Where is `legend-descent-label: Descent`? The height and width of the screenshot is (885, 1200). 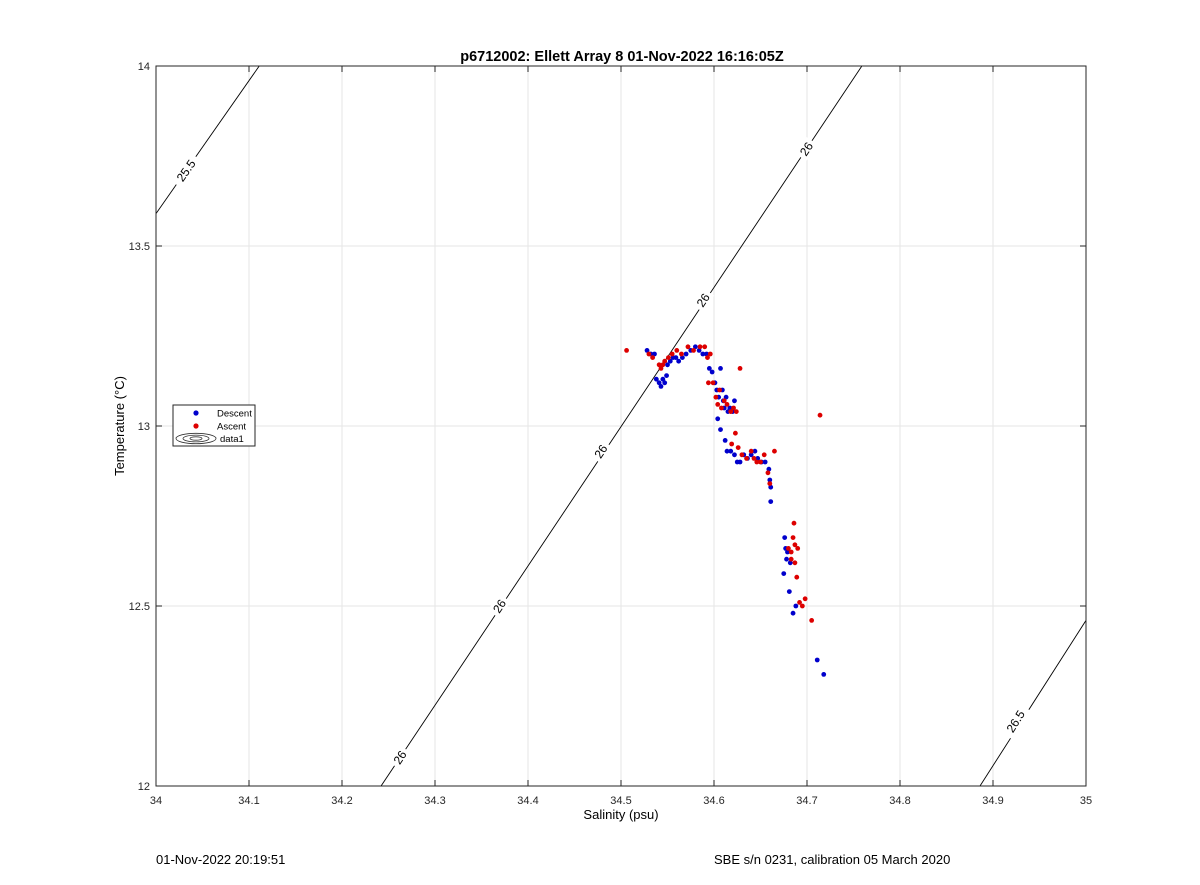 legend-descent-label: Descent is located at coordinates (234, 414).